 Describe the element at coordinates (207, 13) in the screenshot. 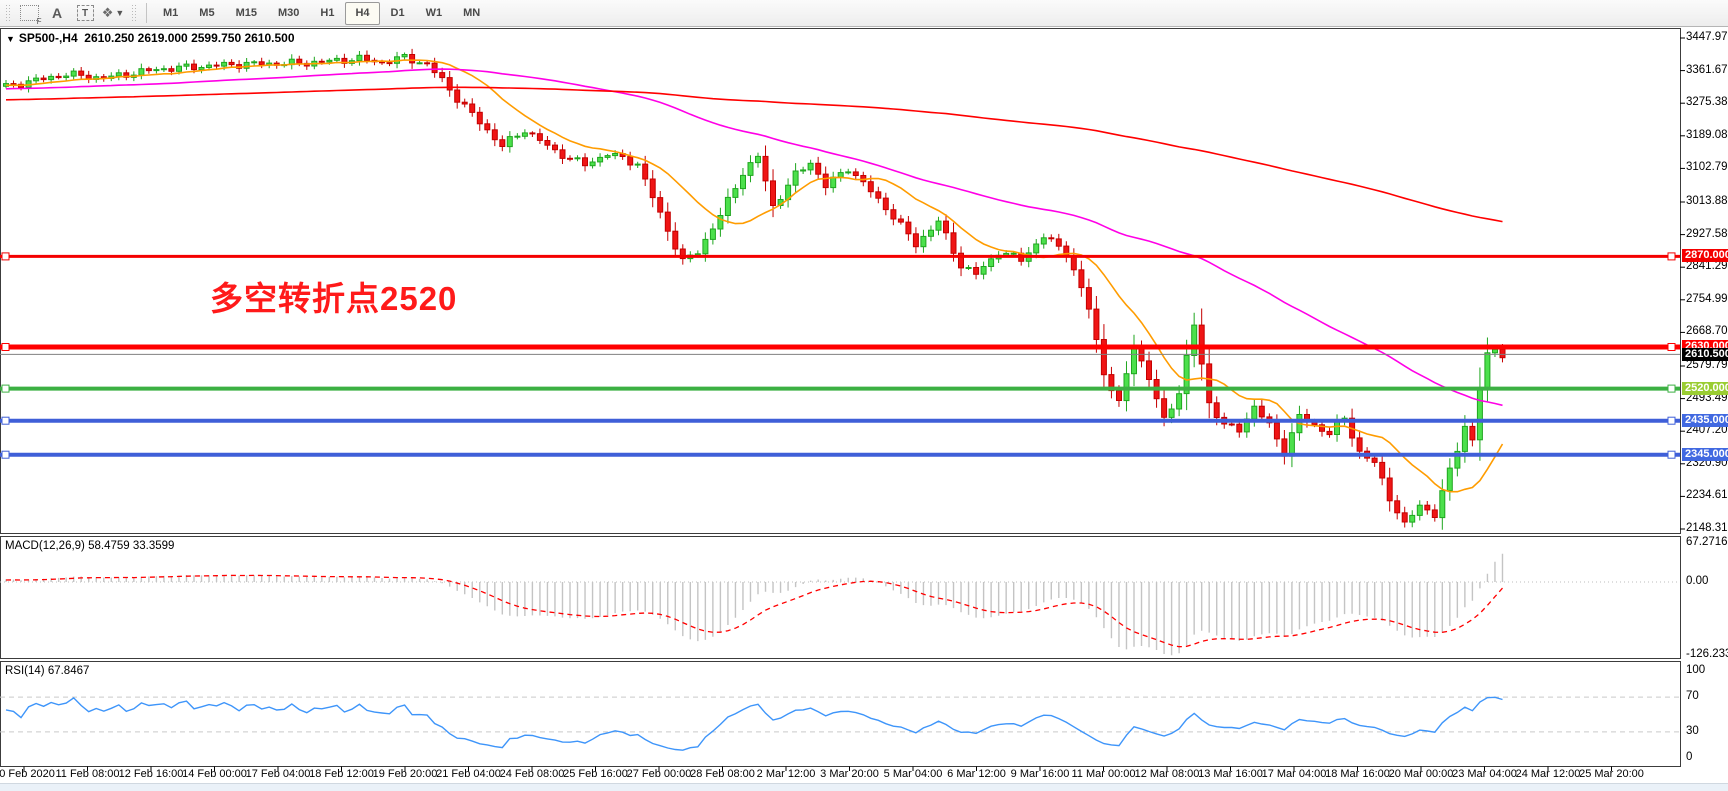

I see `timeframe-button-m5: M5` at that location.